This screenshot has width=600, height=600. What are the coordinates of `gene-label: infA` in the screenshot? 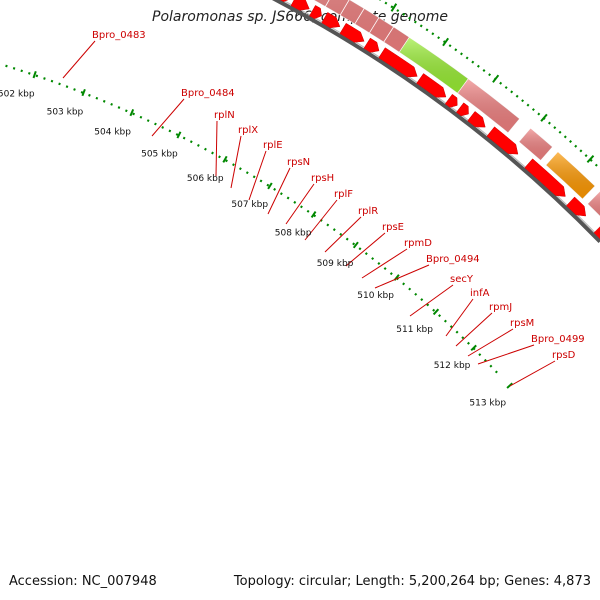 It's located at (480, 293).